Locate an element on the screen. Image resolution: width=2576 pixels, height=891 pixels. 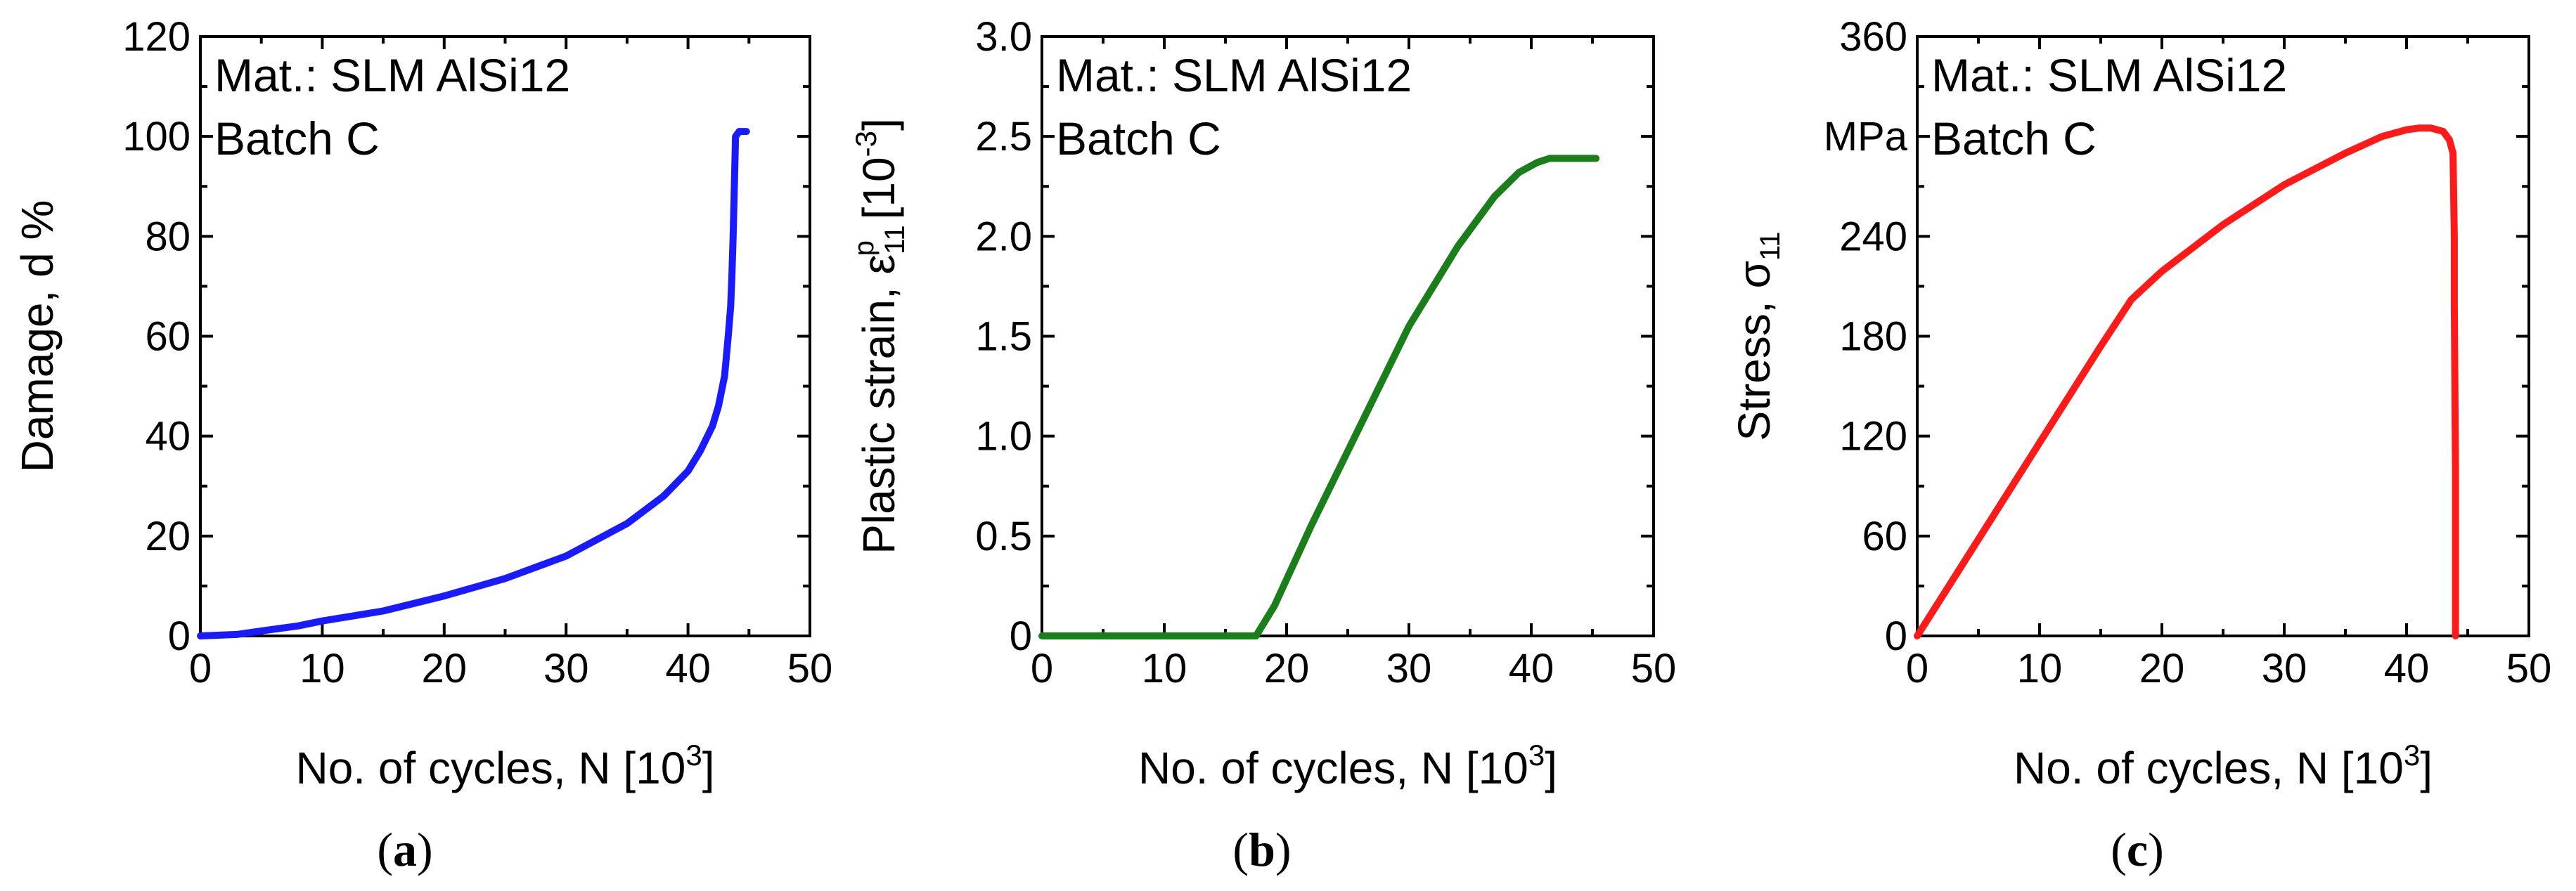
panel-caption: (a) is located at coordinates (404, 849).